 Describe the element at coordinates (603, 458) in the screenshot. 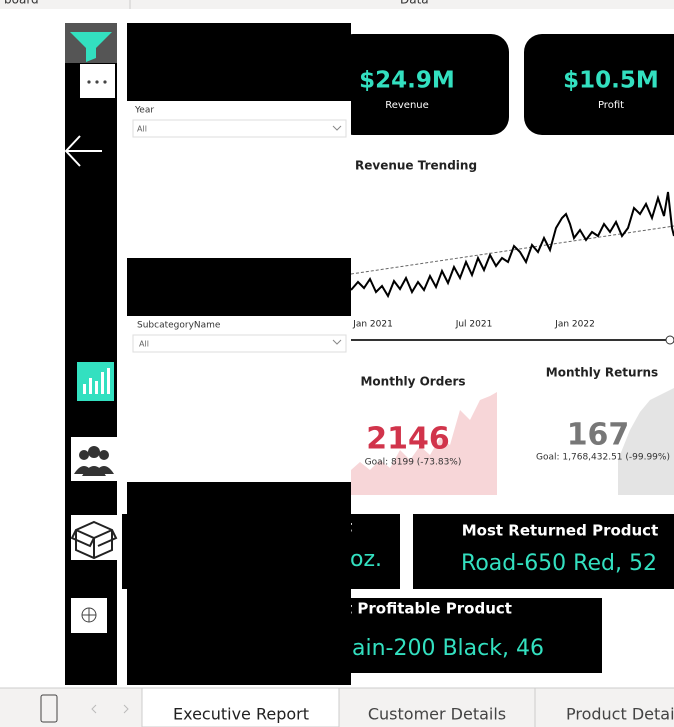

I see `card-goal: Goal: 1,768,432.51 (-99.99%)` at that location.